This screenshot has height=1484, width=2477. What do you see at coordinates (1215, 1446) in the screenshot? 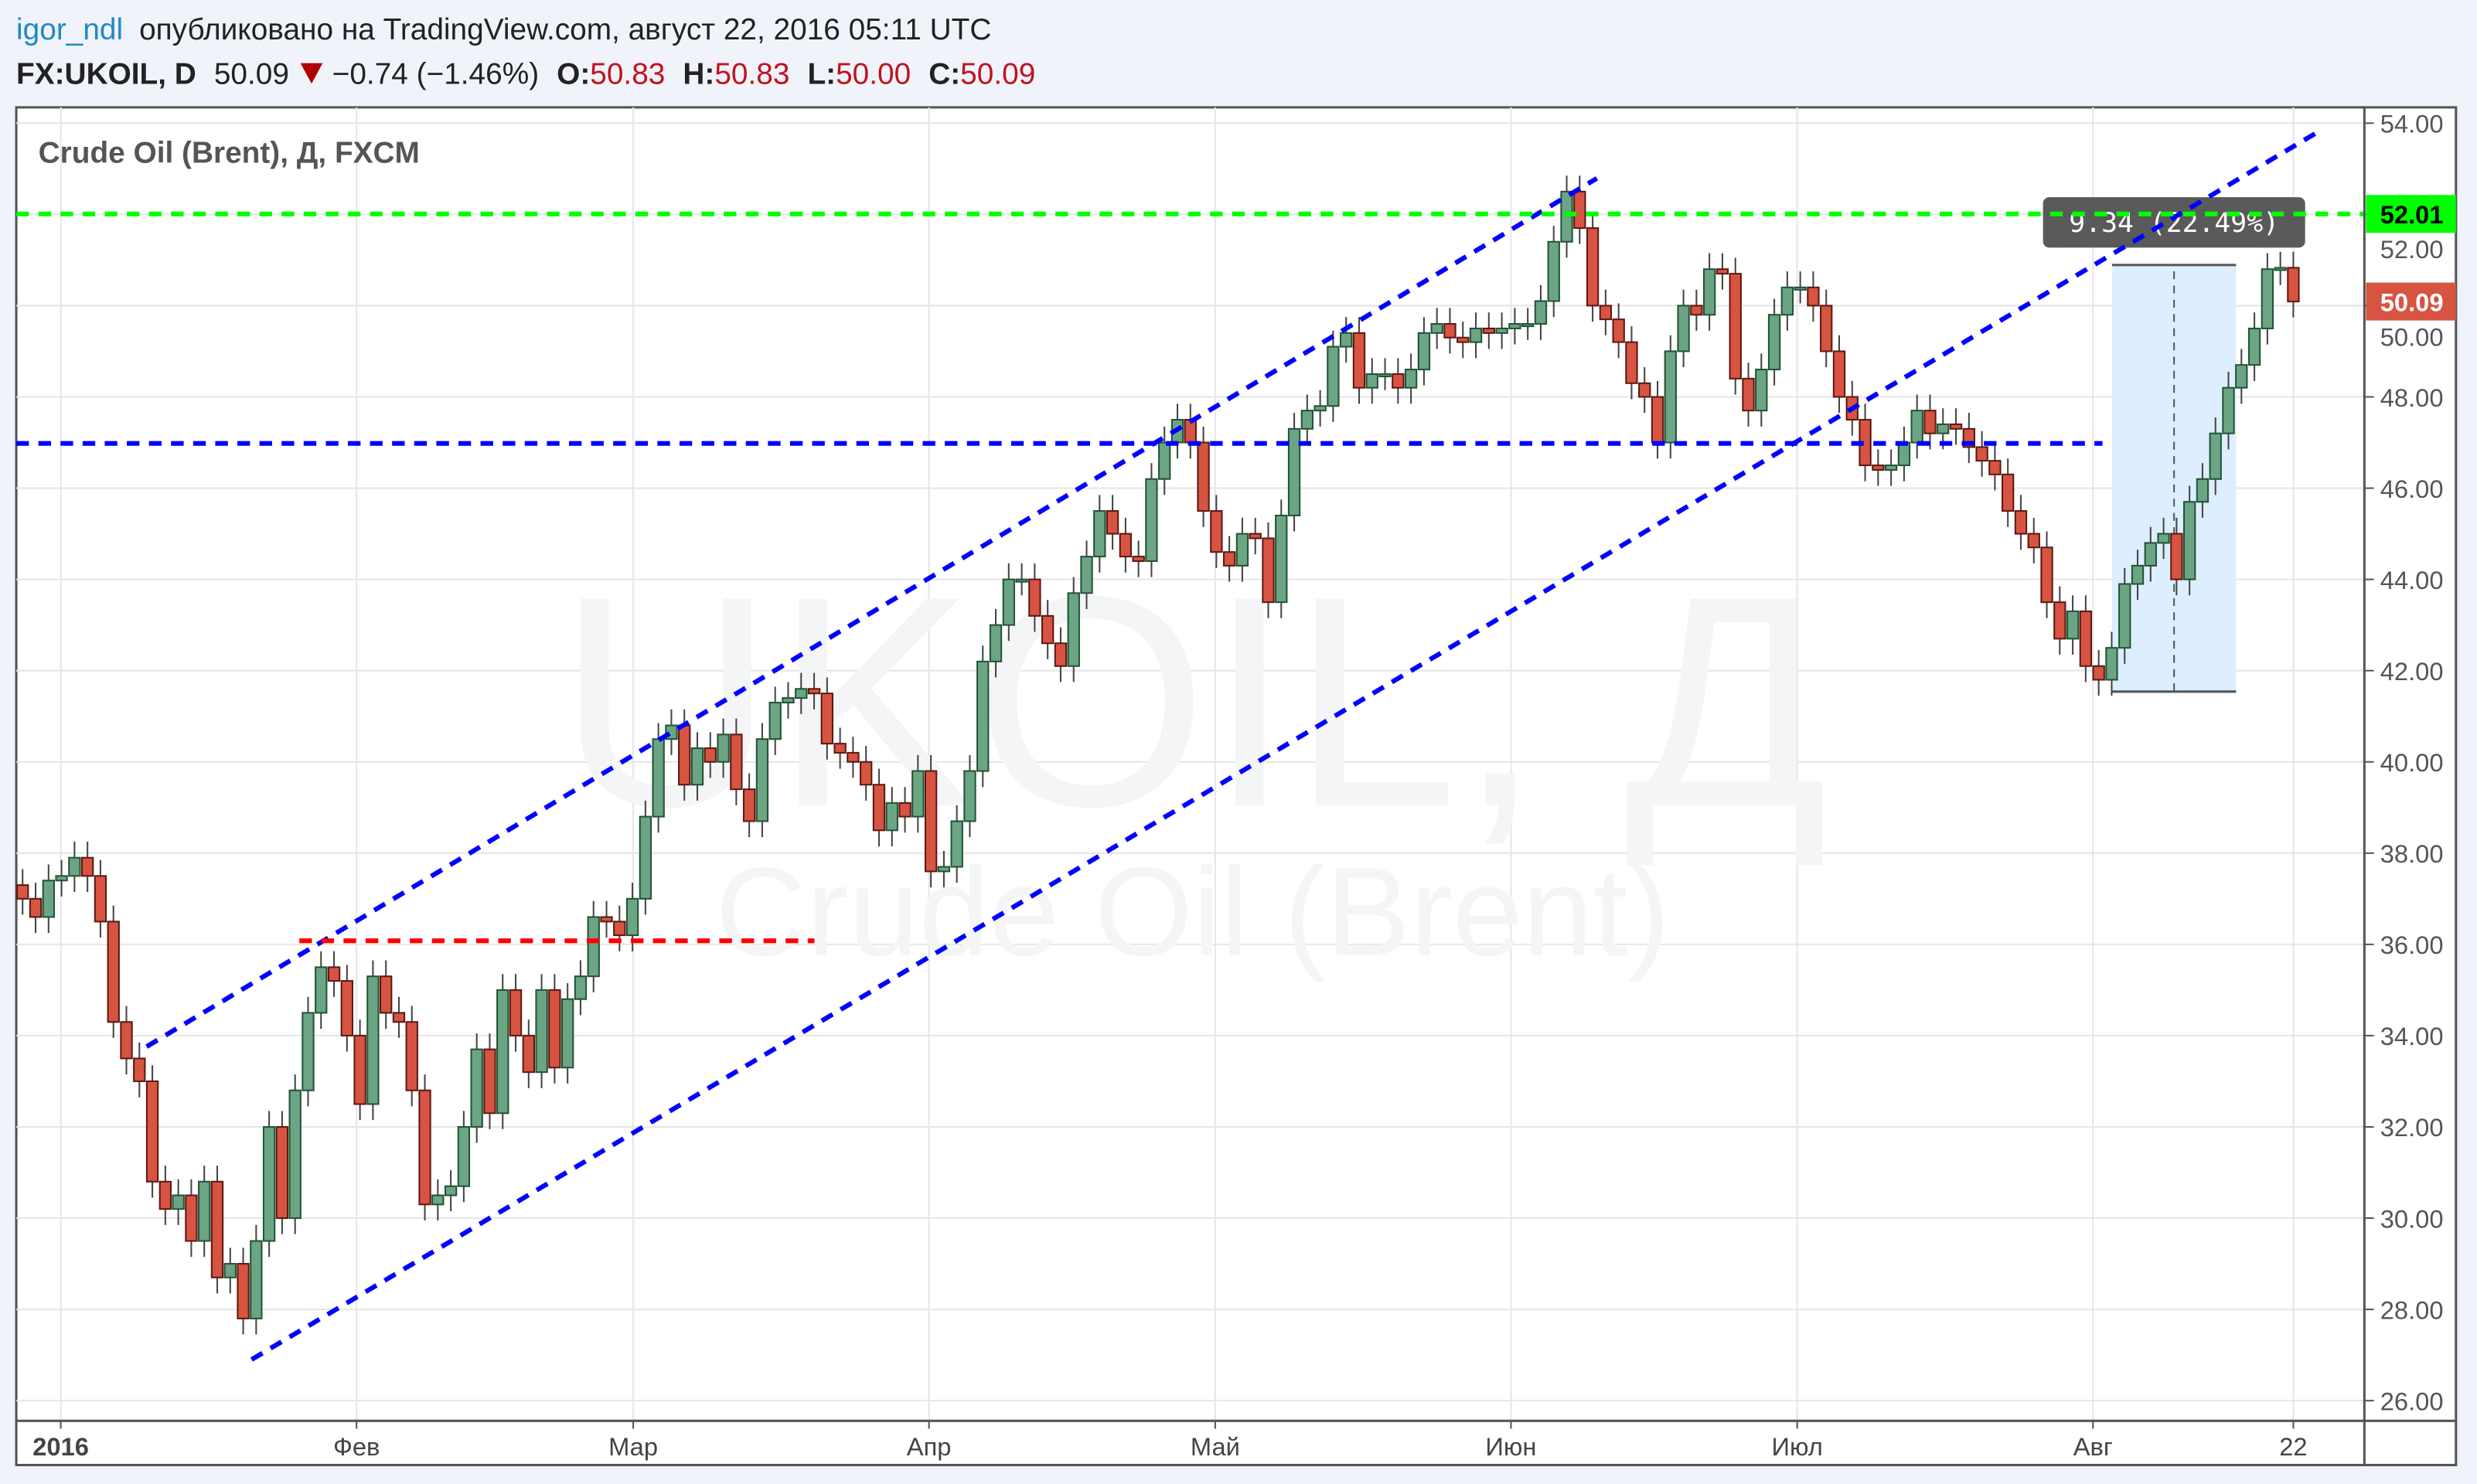
I see `time-tick-label: Май` at bounding box center [1215, 1446].